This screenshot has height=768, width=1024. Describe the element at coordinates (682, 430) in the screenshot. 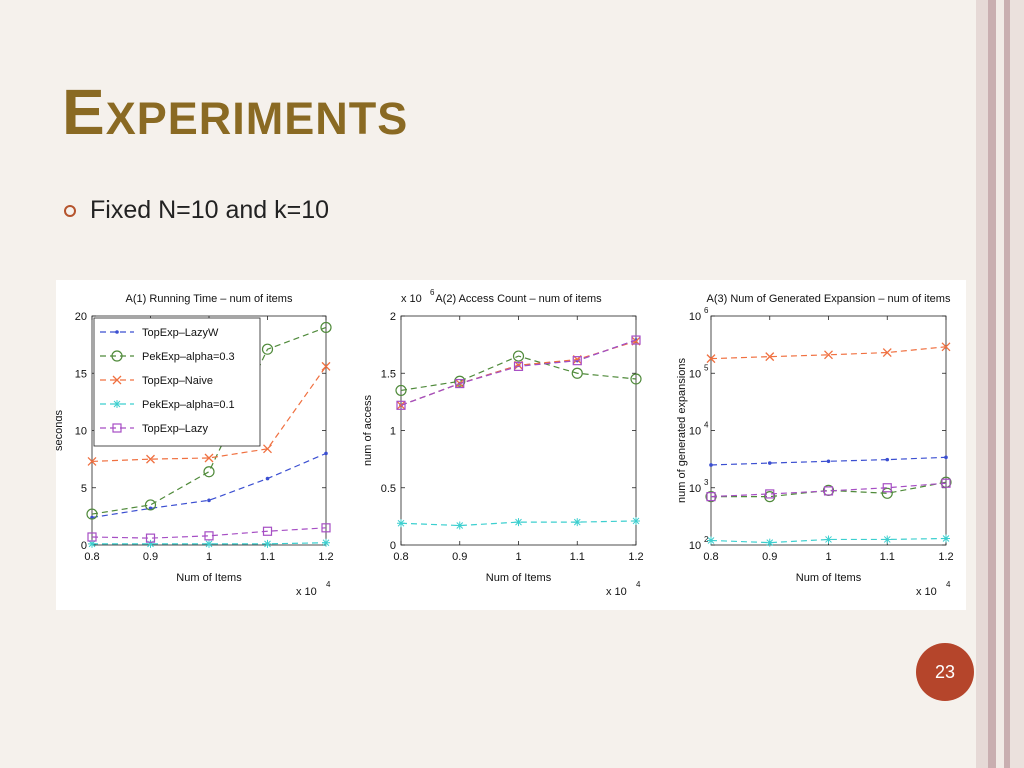

I see `y-axis-label: num of generated expansions` at that location.